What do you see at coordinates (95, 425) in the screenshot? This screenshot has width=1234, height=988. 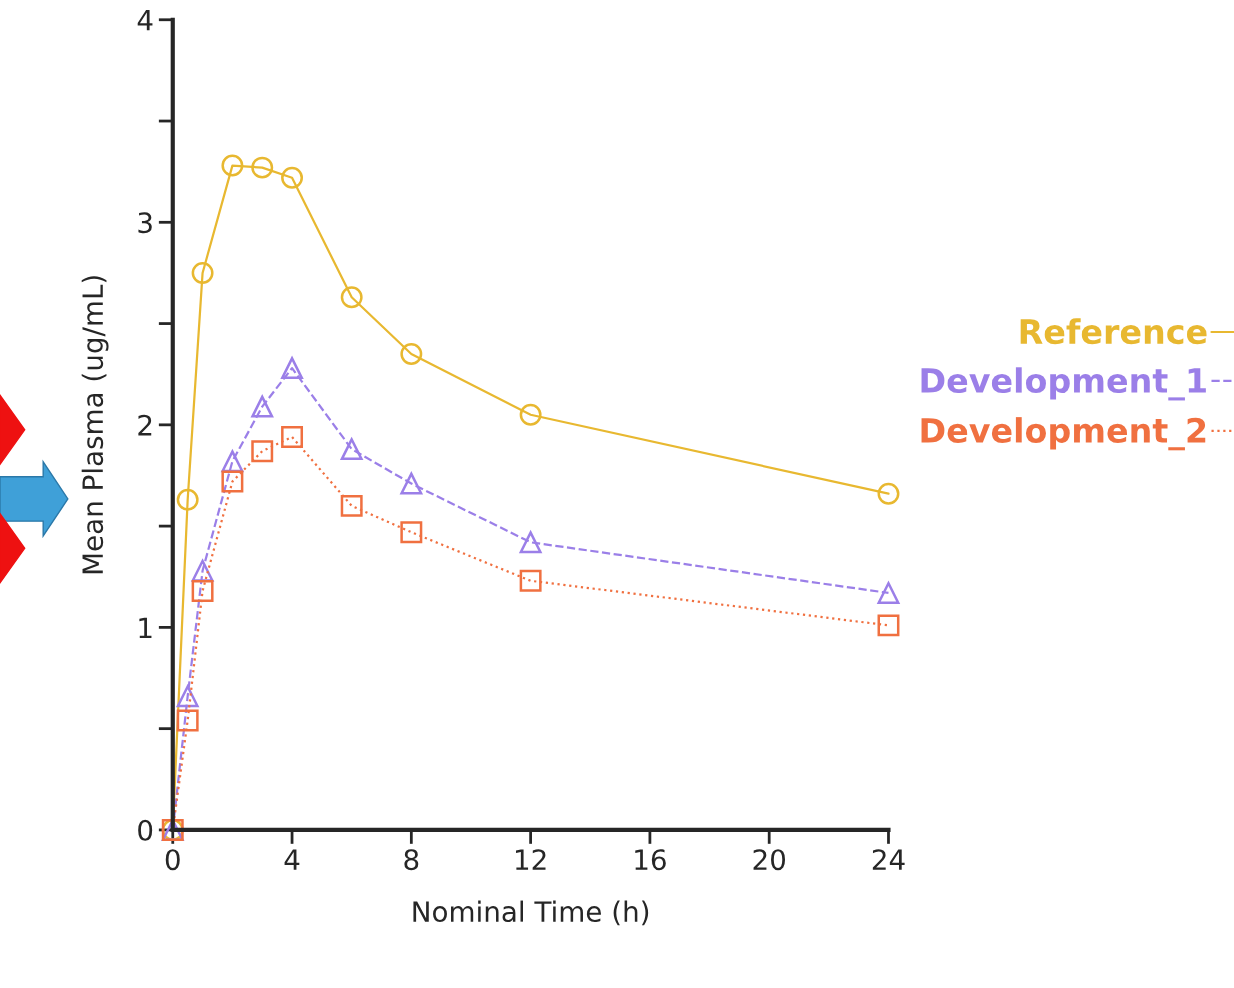 I see `y-axis-title: Mean Plasma (ug/mL)` at bounding box center [95, 425].